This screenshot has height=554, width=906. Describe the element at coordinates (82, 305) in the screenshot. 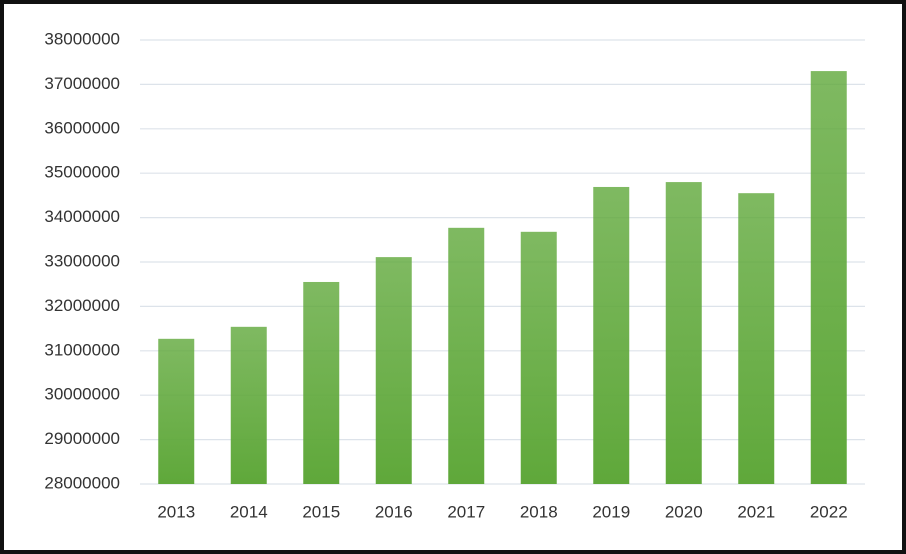

I see `y-tick-label: 32000000` at that location.